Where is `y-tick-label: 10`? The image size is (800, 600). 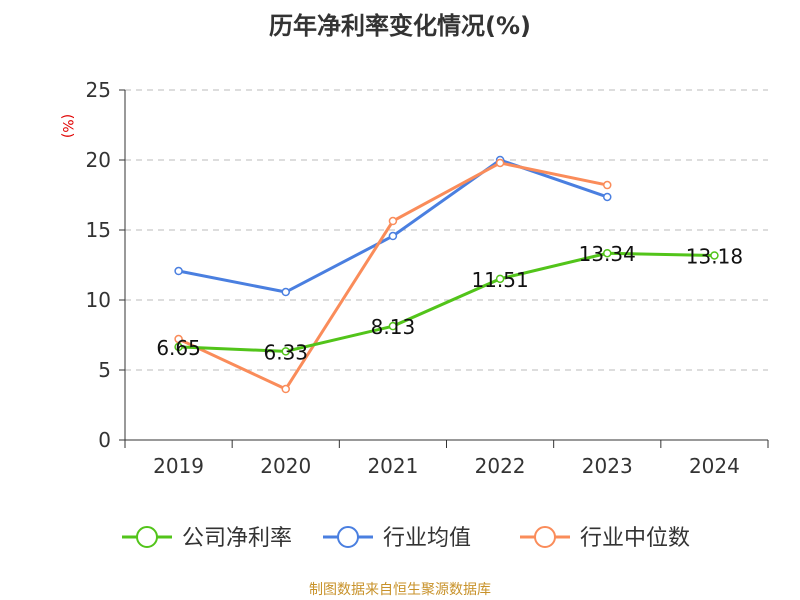
y-tick-label: 10 is located at coordinates (98, 300).